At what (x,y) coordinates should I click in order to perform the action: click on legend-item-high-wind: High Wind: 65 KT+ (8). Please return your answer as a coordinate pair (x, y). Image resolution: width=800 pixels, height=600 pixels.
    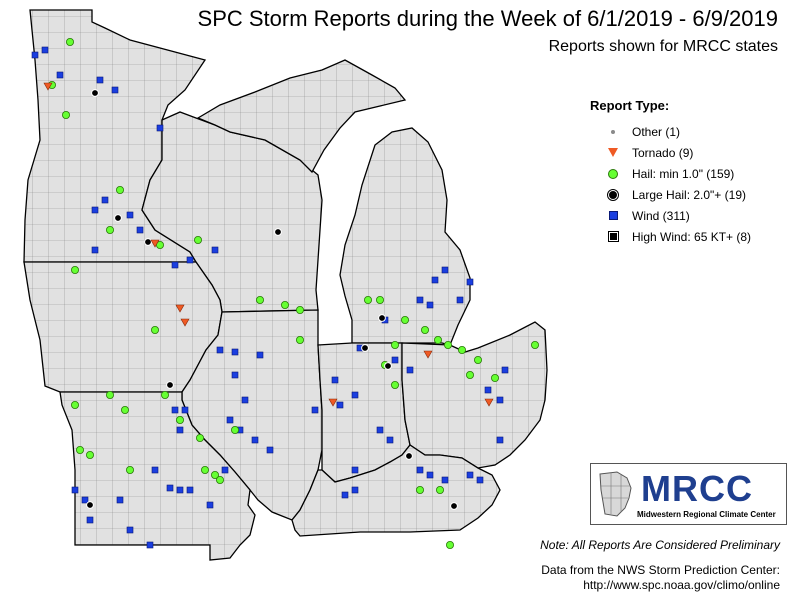
    Looking at the image, I should click on (690, 236).